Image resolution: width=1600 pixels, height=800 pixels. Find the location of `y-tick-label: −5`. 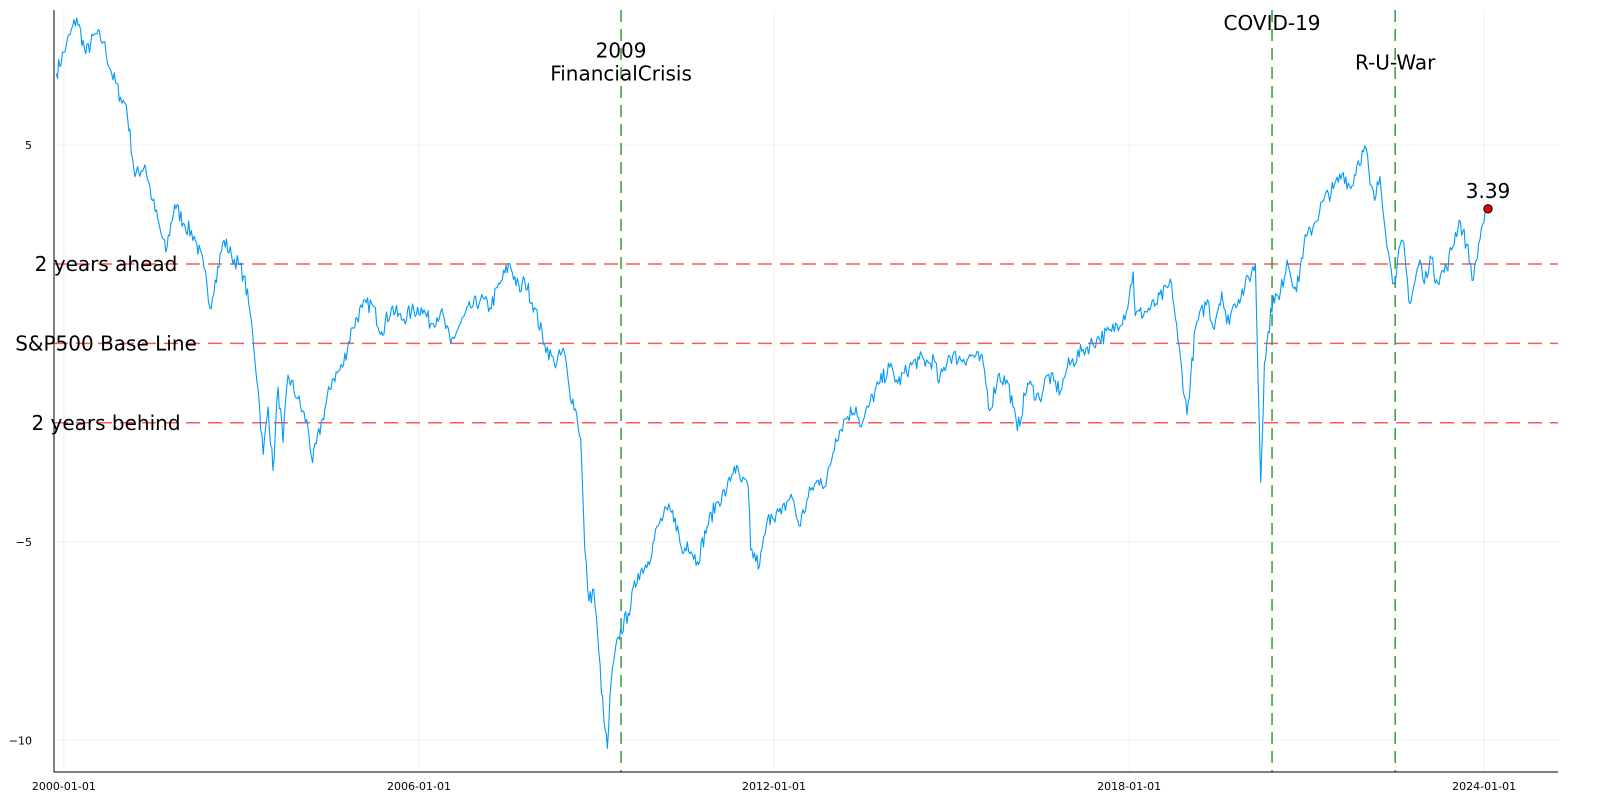

y-tick-label: −5 is located at coordinates (24, 542).